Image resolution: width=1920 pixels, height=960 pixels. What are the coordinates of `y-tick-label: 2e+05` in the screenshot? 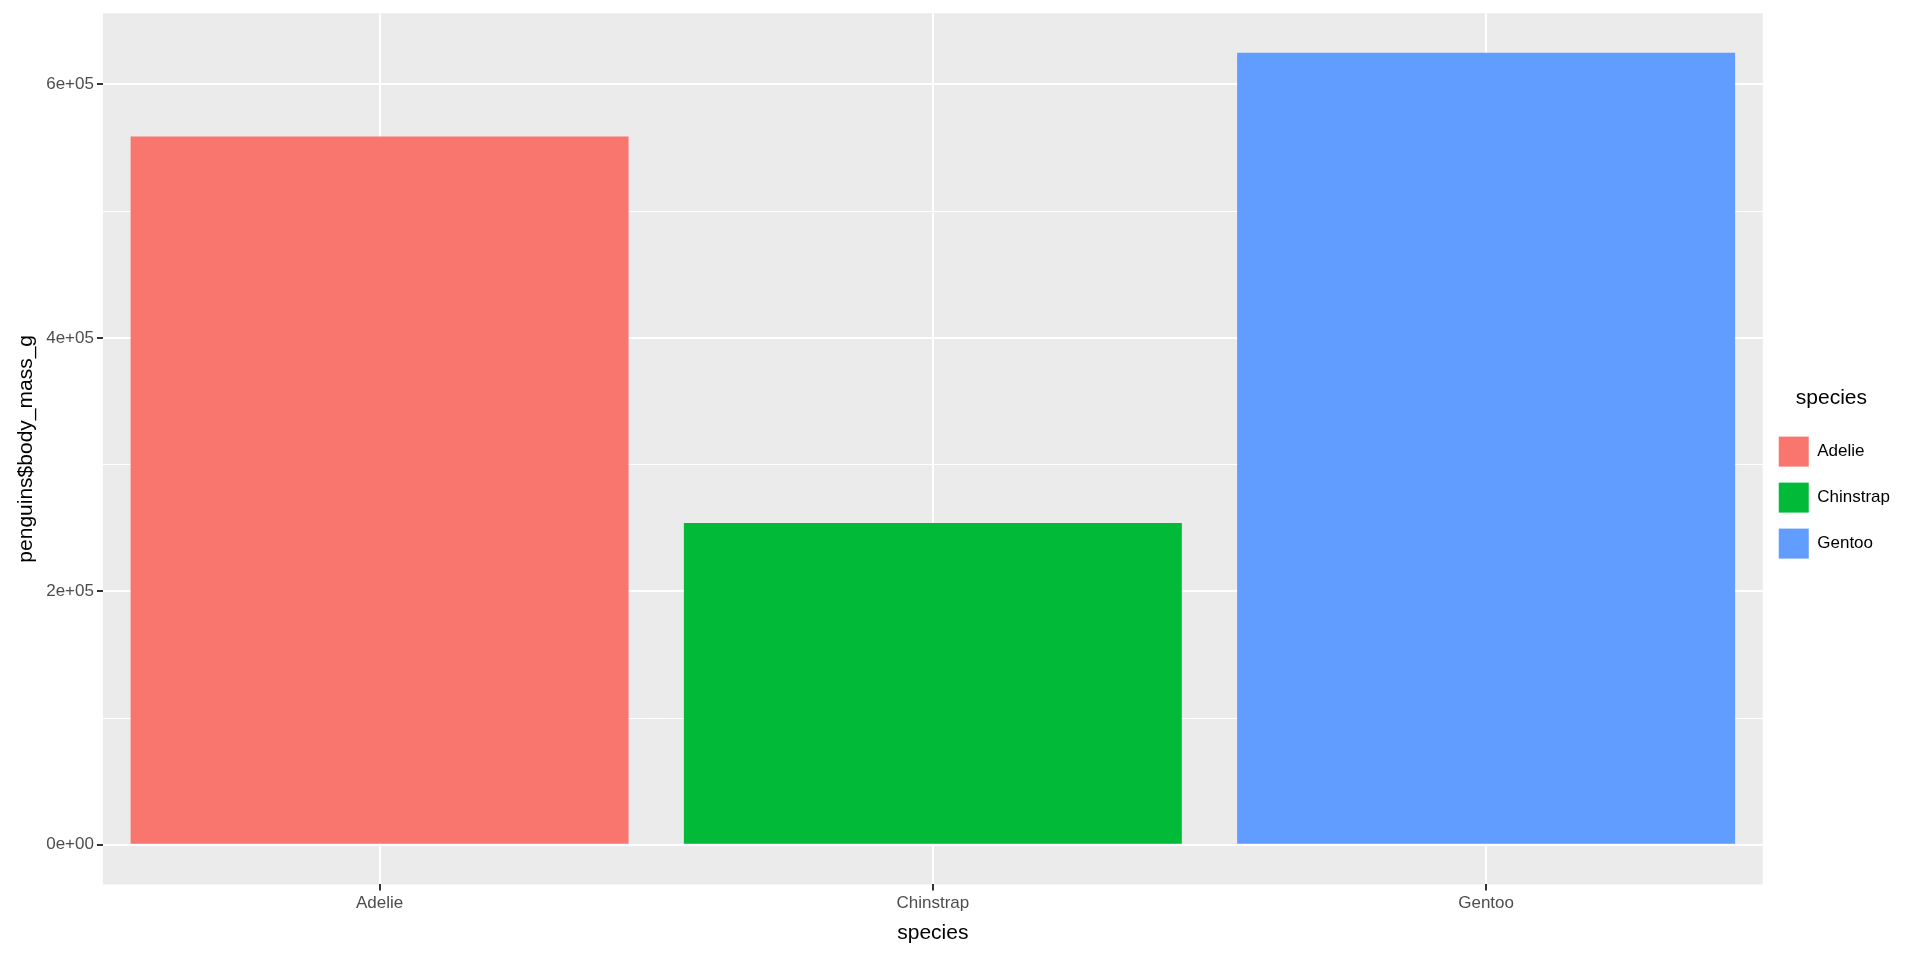 It's located at (70, 591).